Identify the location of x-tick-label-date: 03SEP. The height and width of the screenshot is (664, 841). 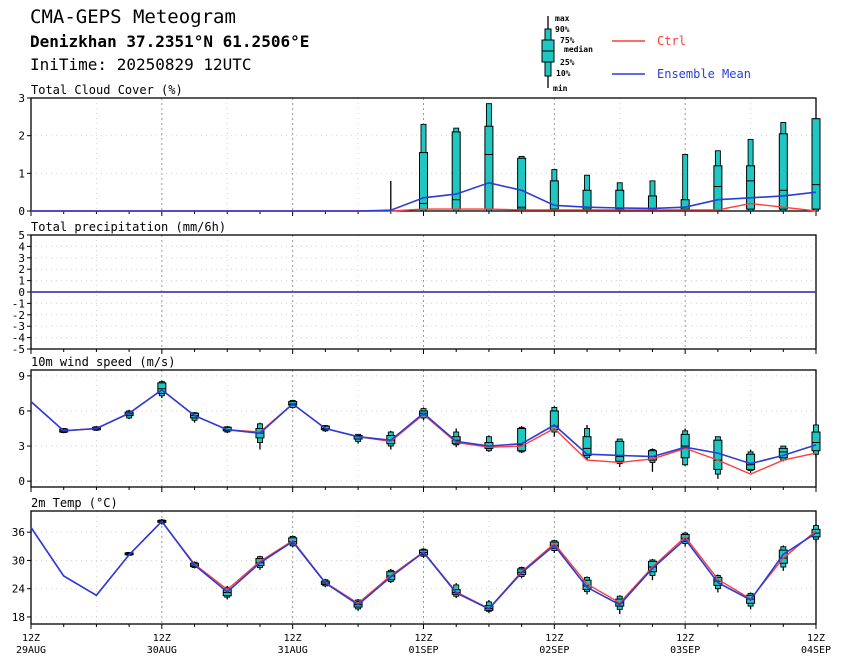
(685, 650).